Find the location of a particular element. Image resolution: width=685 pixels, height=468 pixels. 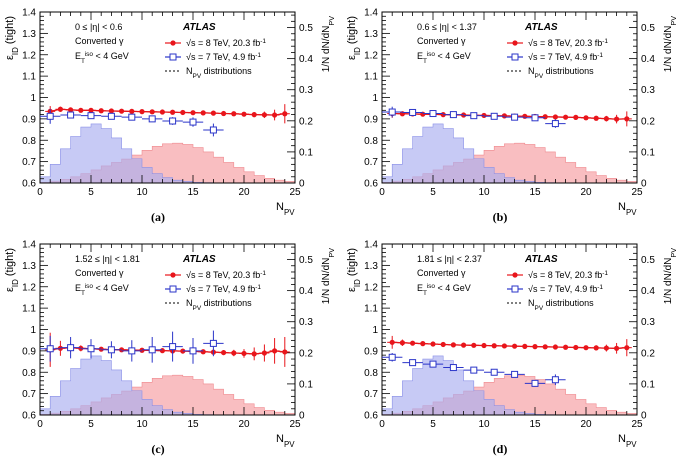

converted-label-part: Converted γ is located at coordinates (441, 41).